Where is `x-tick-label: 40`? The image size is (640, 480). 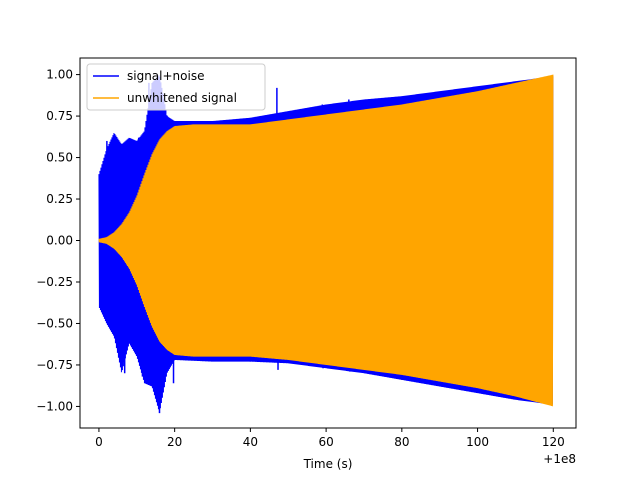
x-tick-label: 40 is located at coordinates (250, 442).